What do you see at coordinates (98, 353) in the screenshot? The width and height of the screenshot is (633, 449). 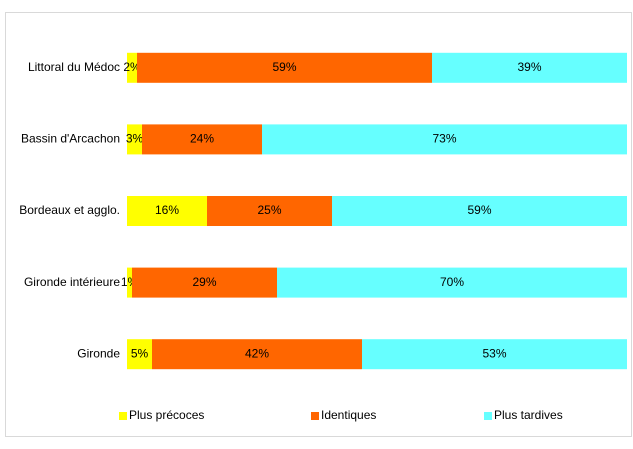 I see `category-label: Gironde` at bounding box center [98, 353].